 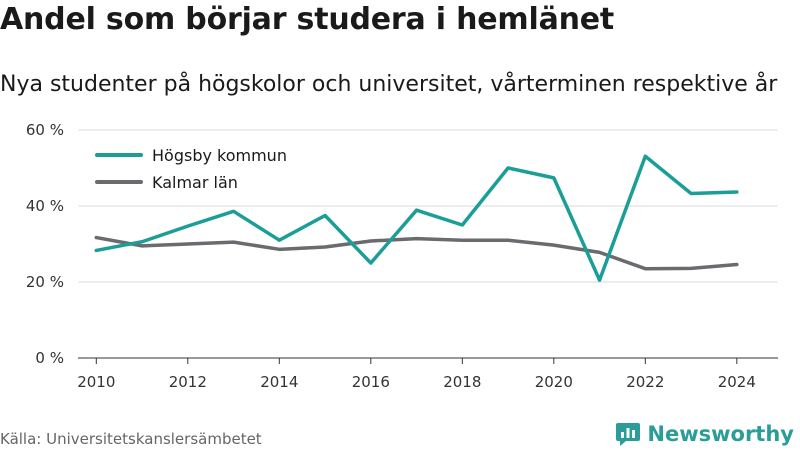 I want to click on x-tick-label: 2024, so click(x=737, y=382).